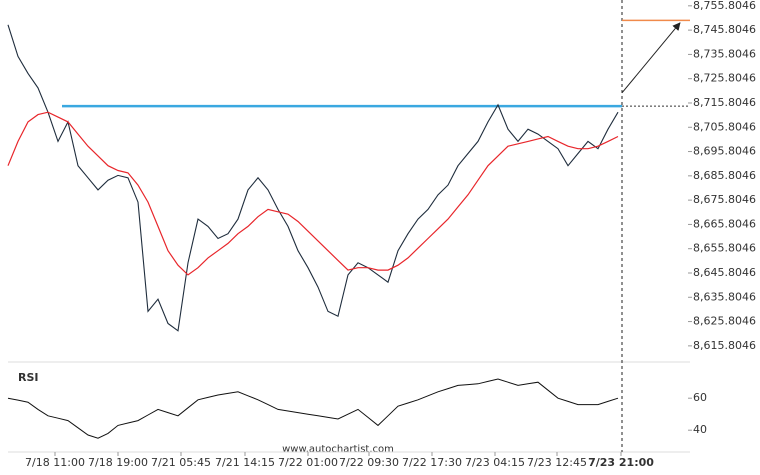 Image resolution: width=760 pixels, height=475 pixels. What do you see at coordinates (724, 102) in the screenshot?
I see `y-tick-label: 8,715.8046` at bounding box center [724, 102].